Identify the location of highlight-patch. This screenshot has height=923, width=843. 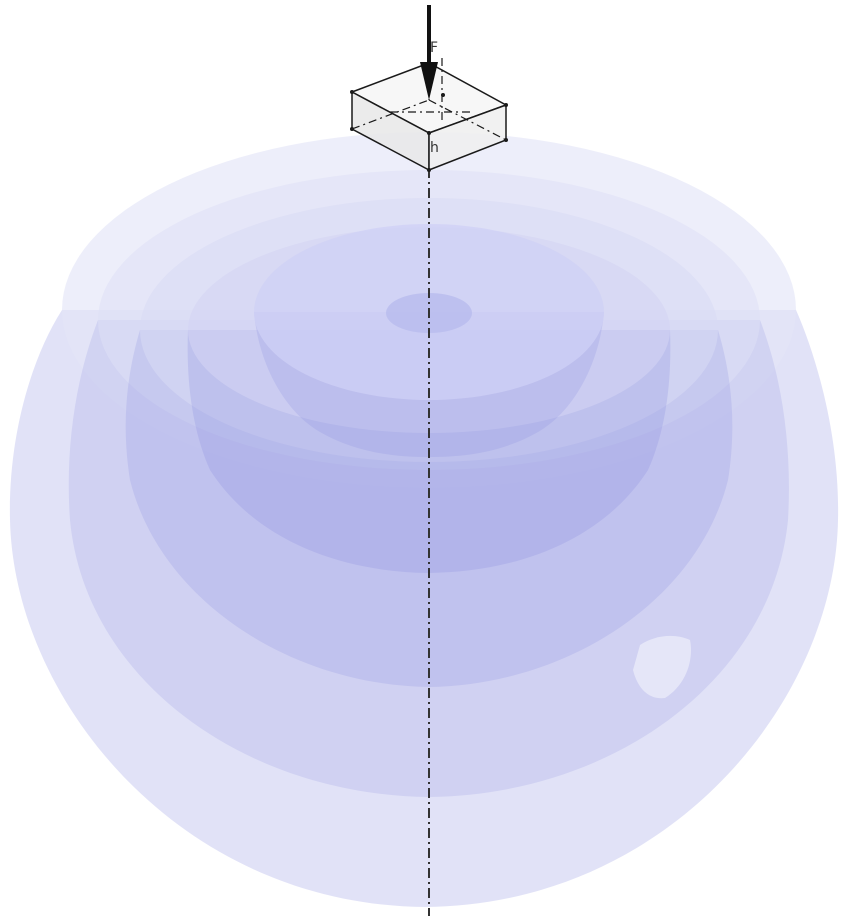
(662, 667).